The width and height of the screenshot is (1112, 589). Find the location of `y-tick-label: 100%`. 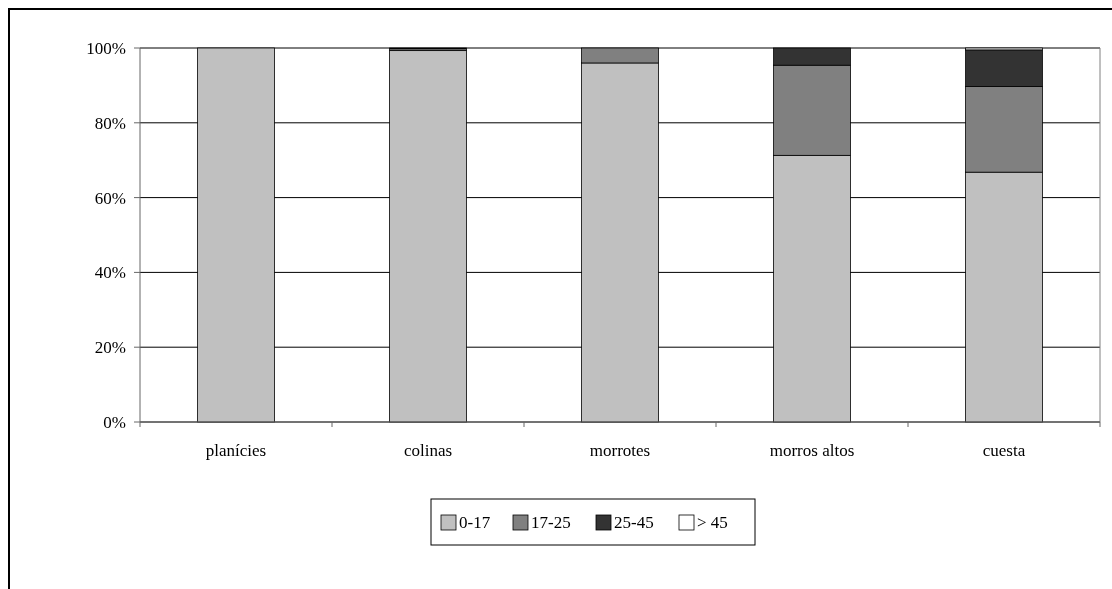

y-tick-label: 100% is located at coordinates (106, 48).